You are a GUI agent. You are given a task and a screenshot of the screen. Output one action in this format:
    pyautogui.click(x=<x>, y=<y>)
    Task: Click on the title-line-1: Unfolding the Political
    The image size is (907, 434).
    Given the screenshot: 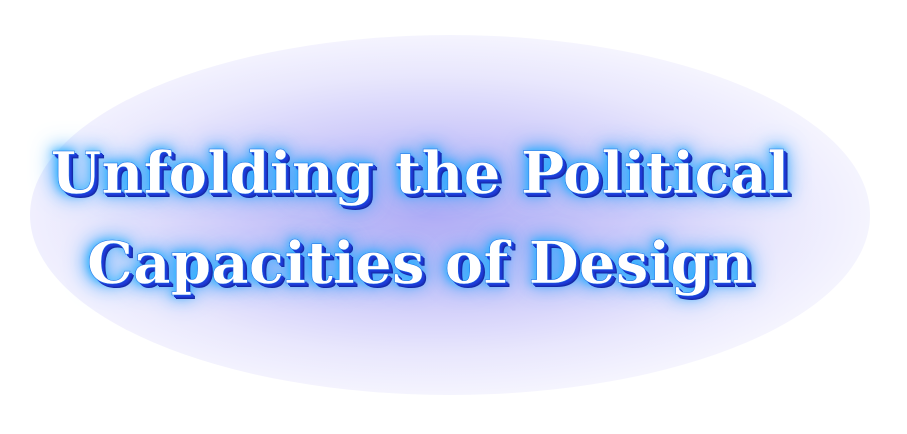 What is the action you would take?
    pyautogui.click(x=420, y=173)
    